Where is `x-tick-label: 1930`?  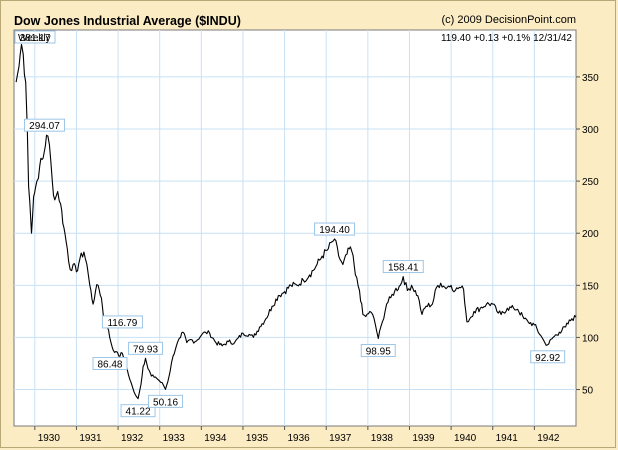 x-tick-label: 1930 is located at coordinates (49, 438).